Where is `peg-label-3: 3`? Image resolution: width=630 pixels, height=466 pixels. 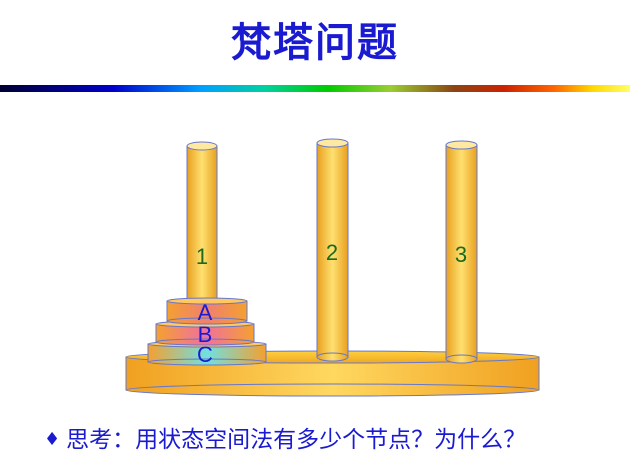
peg-label-3: 3 is located at coordinates (461, 254).